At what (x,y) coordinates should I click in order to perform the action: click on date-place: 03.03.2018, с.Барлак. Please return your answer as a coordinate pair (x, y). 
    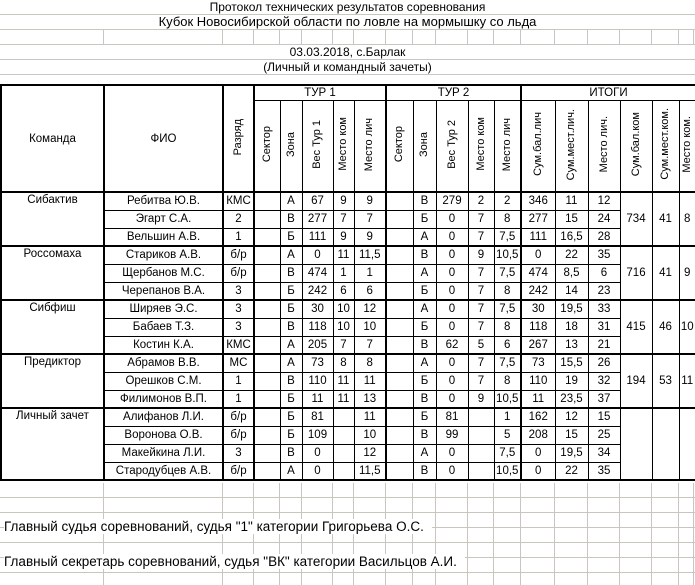
    Looking at the image, I should click on (347, 52).